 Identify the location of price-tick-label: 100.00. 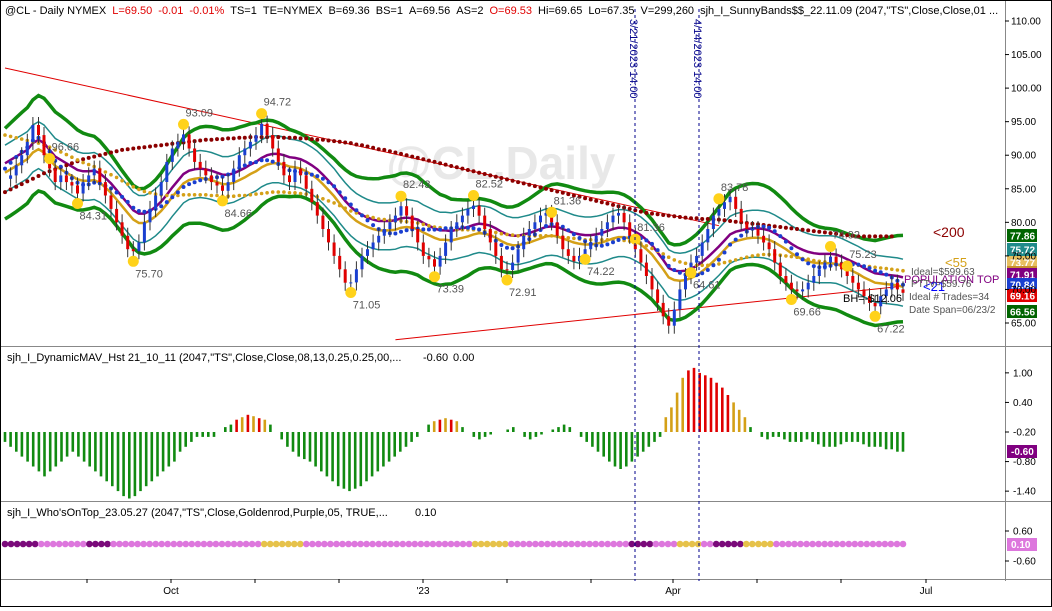
(1026, 89).